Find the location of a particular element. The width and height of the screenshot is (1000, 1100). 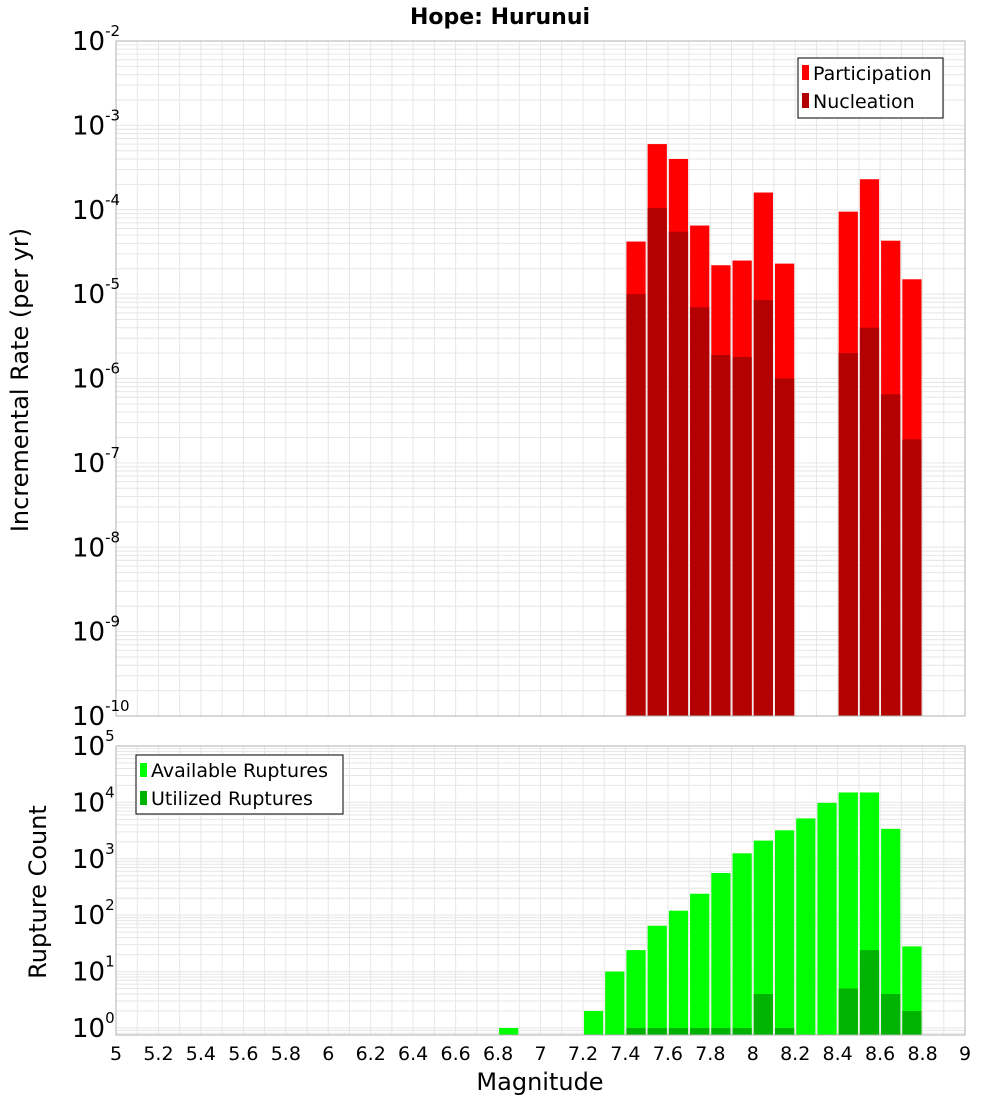

bottom-y-tick: 10⁴ is located at coordinates (93, 800).